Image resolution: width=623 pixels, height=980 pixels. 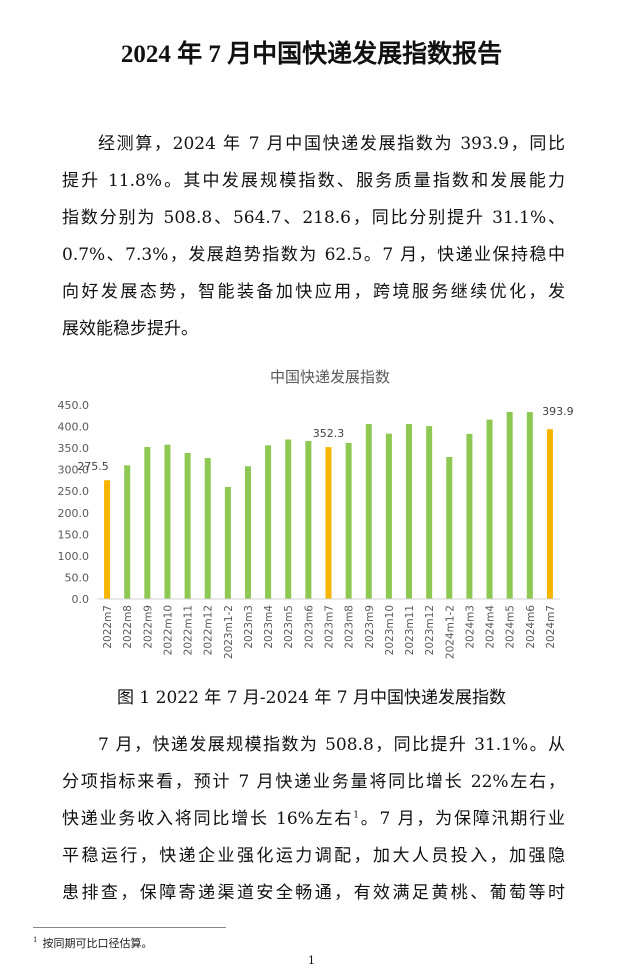 What do you see at coordinates (489, 509) in the screenshot?
I see `bar-2024m4` at bounding box center [489, 509].